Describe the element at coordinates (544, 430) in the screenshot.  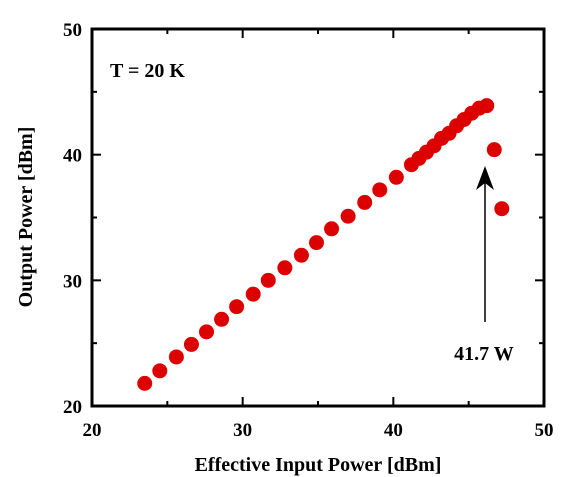
I see `x-tick-label-50: 50` at that location.